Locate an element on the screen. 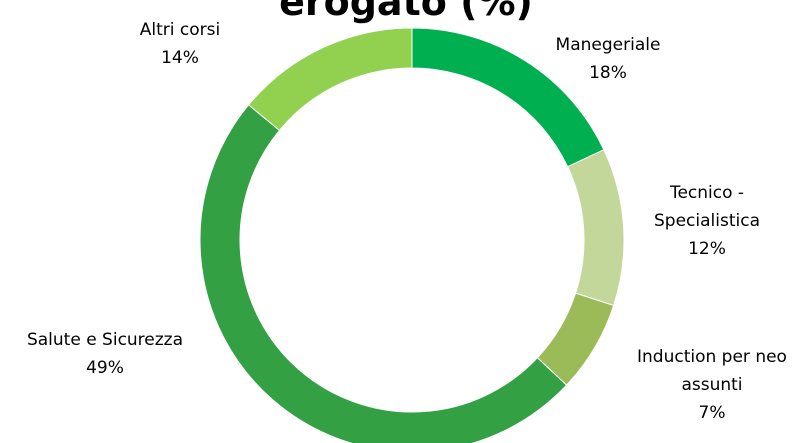 This screenshot has height=443, width=812. slice-label: Manegeriale 18% is located at coordinates (608, 59).